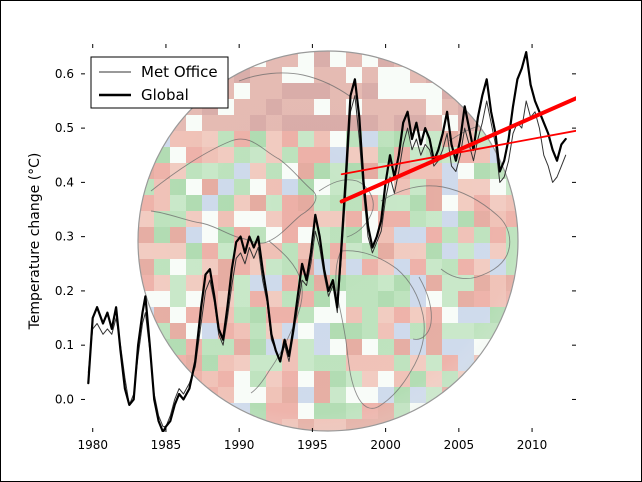 This screenshot has height=482, width=642. What do you see at coordinates (64, 182) in the screenshot?
I see `y-tick-label: 0.4` at bounding box center [64, 182].